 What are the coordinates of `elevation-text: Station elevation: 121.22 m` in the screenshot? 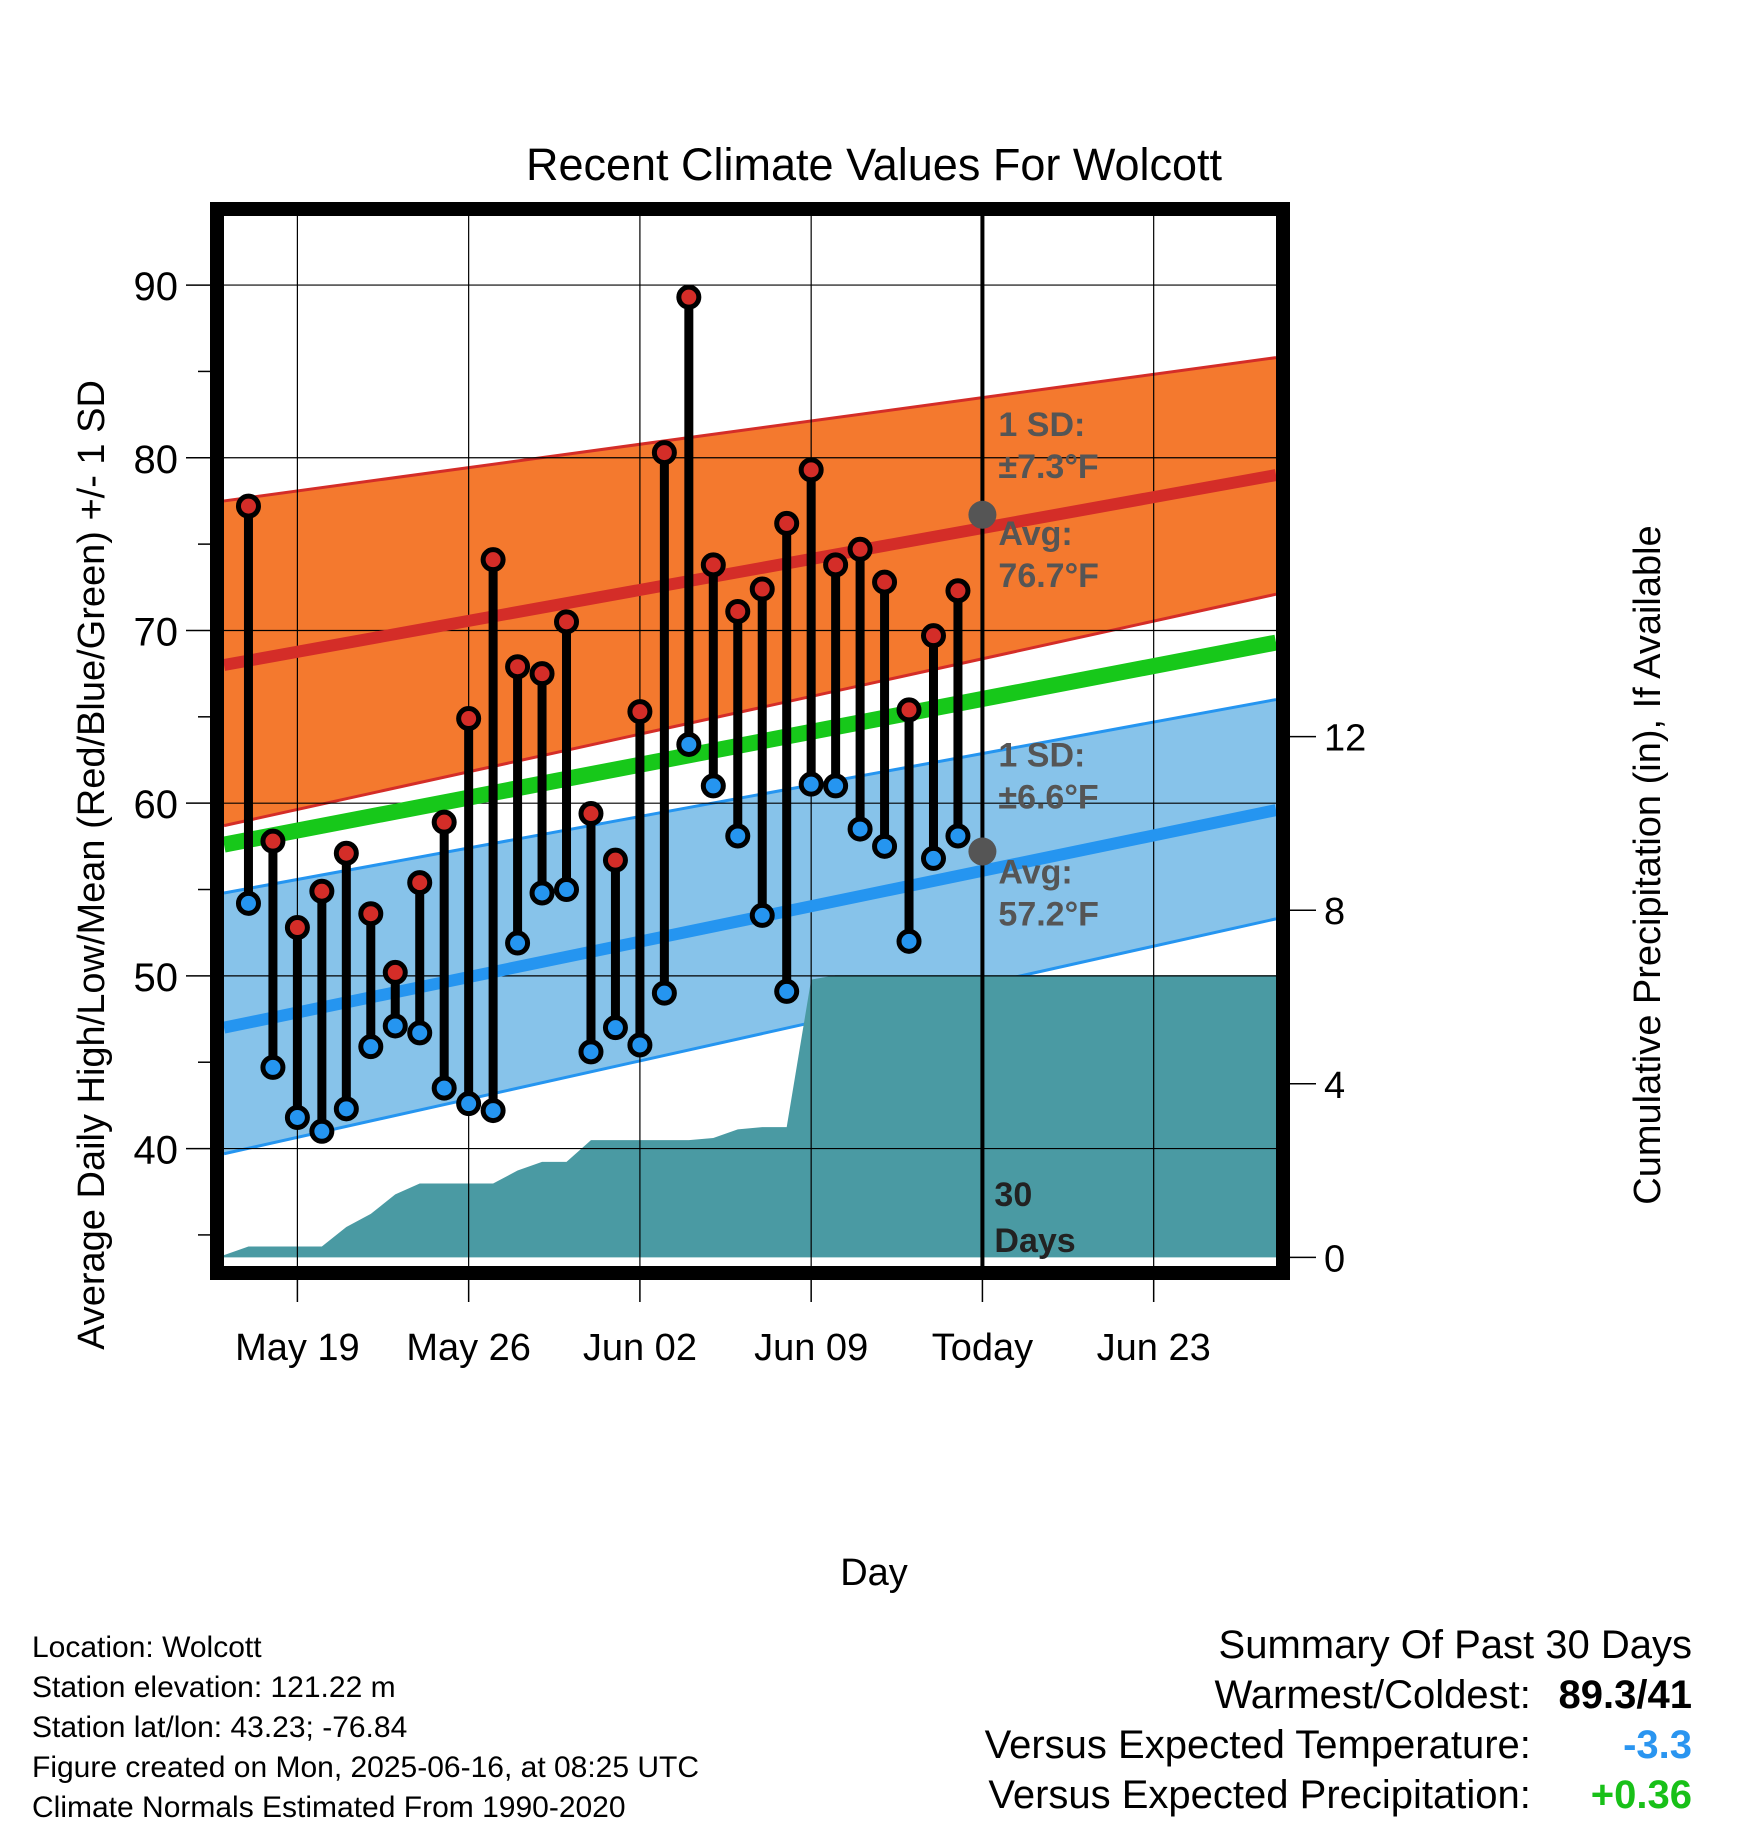 It's located at (214, 1687).